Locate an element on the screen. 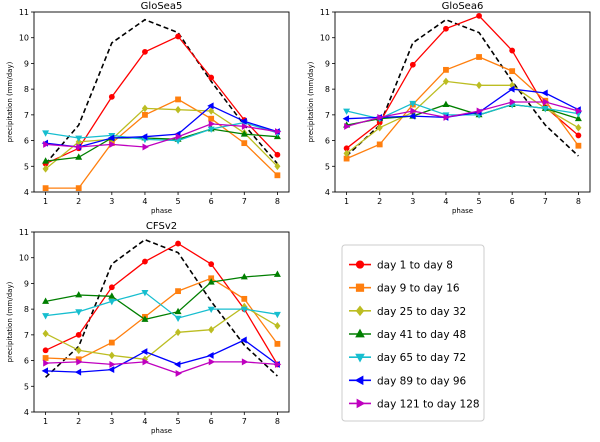  series-line-obs is located at coordinates (161, 91).